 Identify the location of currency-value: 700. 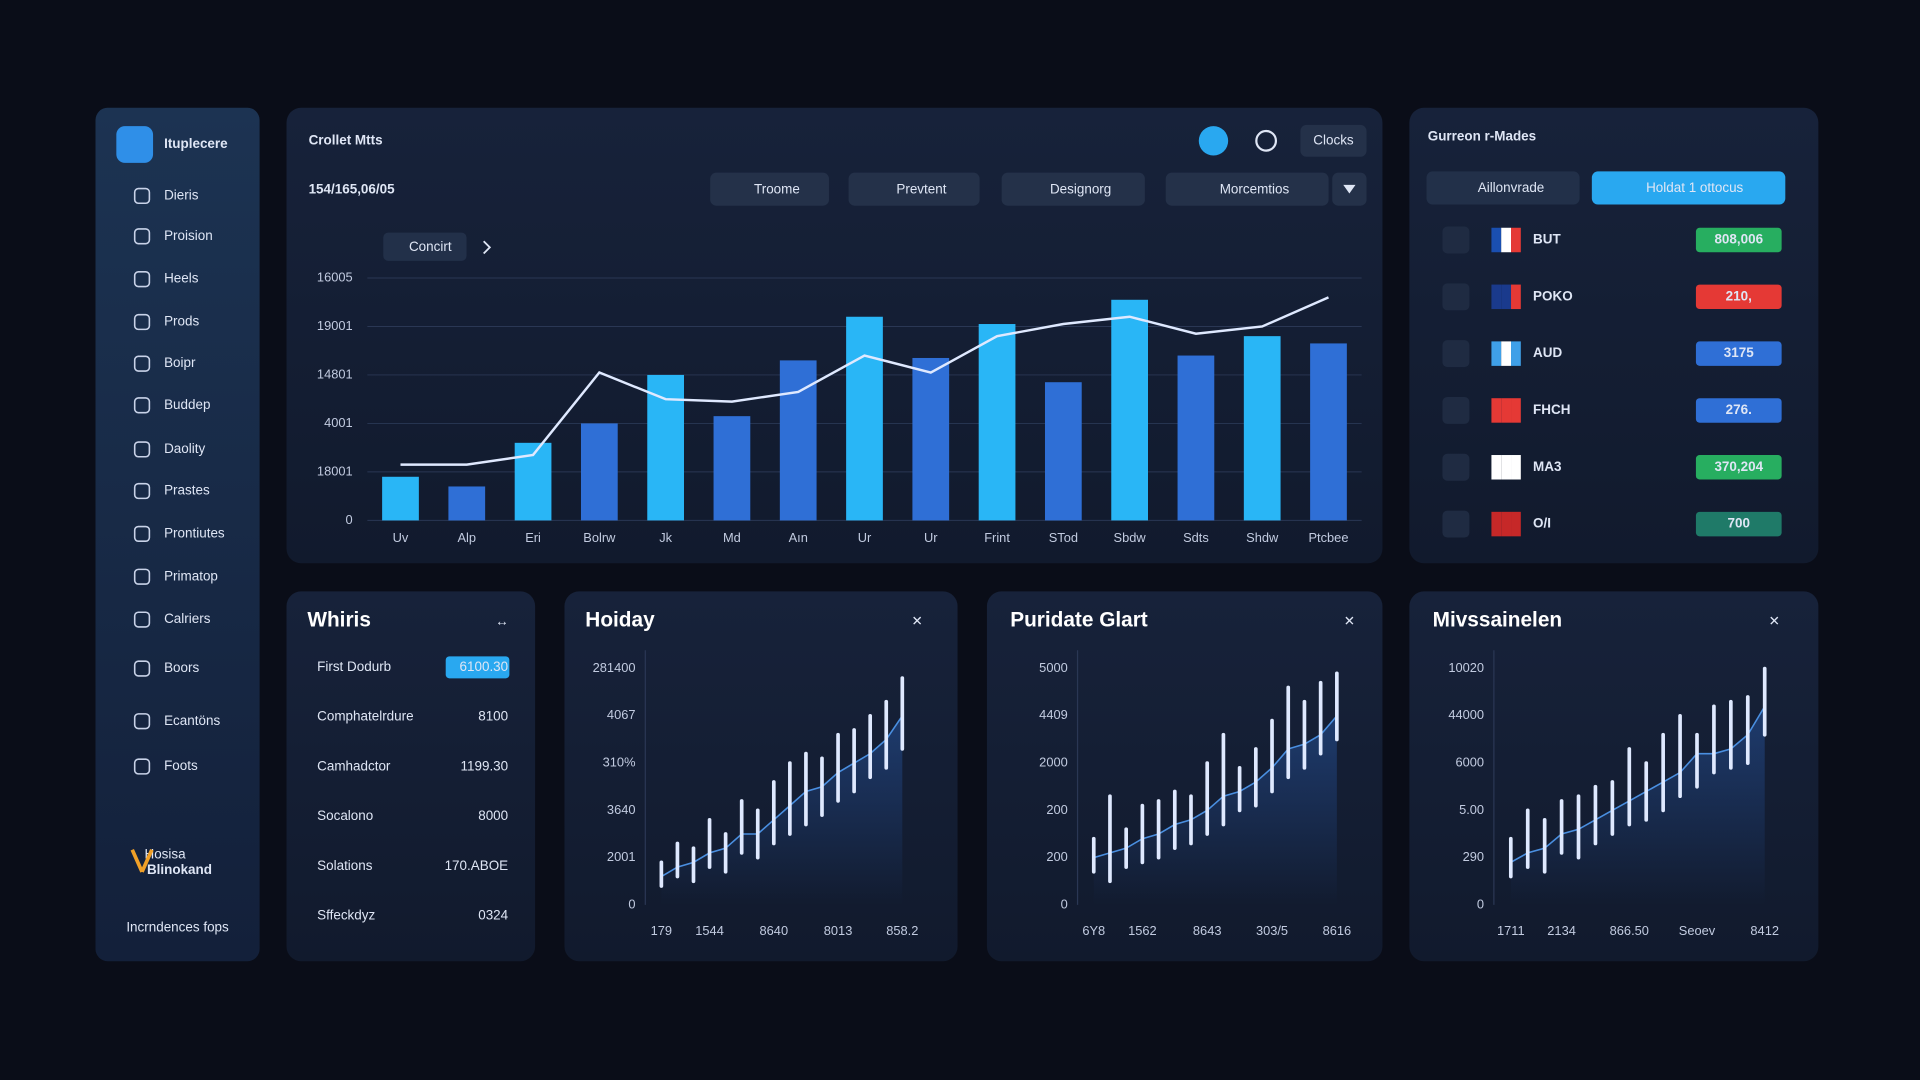
(1739, 523).